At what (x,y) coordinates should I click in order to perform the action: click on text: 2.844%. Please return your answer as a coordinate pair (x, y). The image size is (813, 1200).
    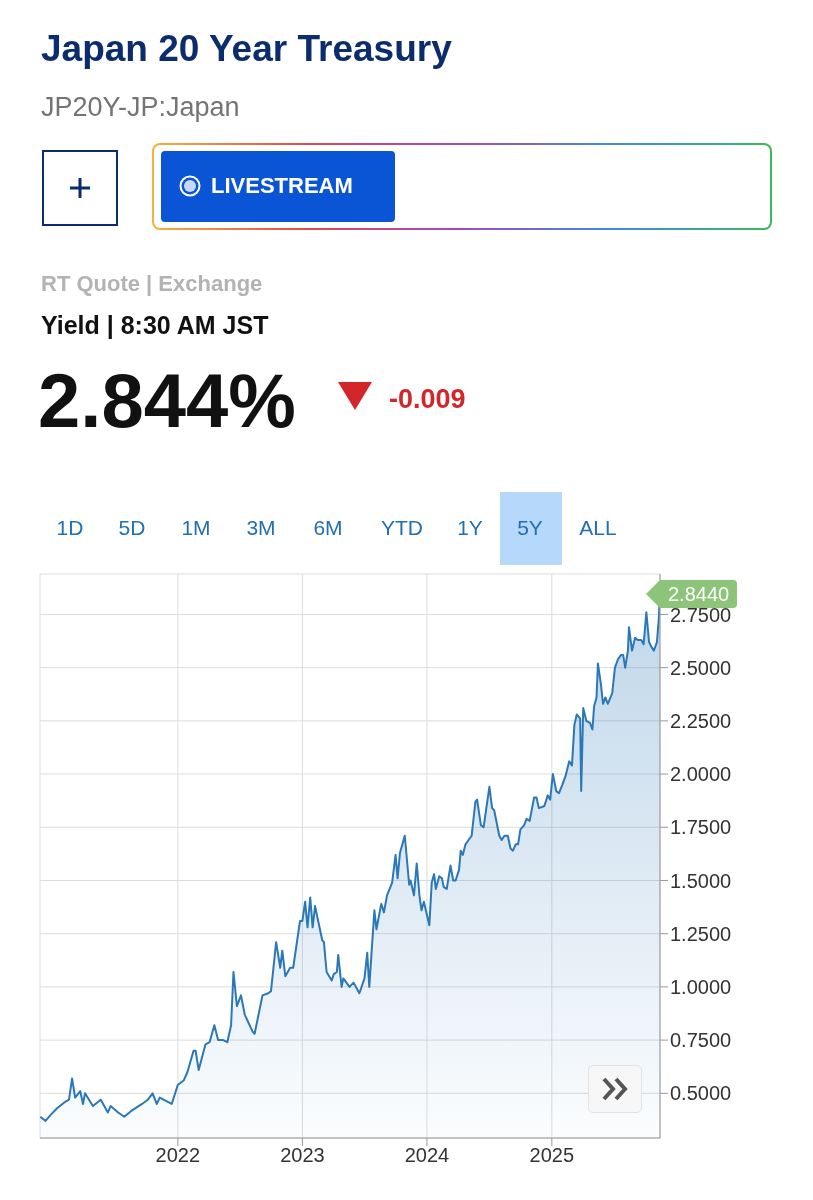
    Looking at the image, I should click on (167, 401).